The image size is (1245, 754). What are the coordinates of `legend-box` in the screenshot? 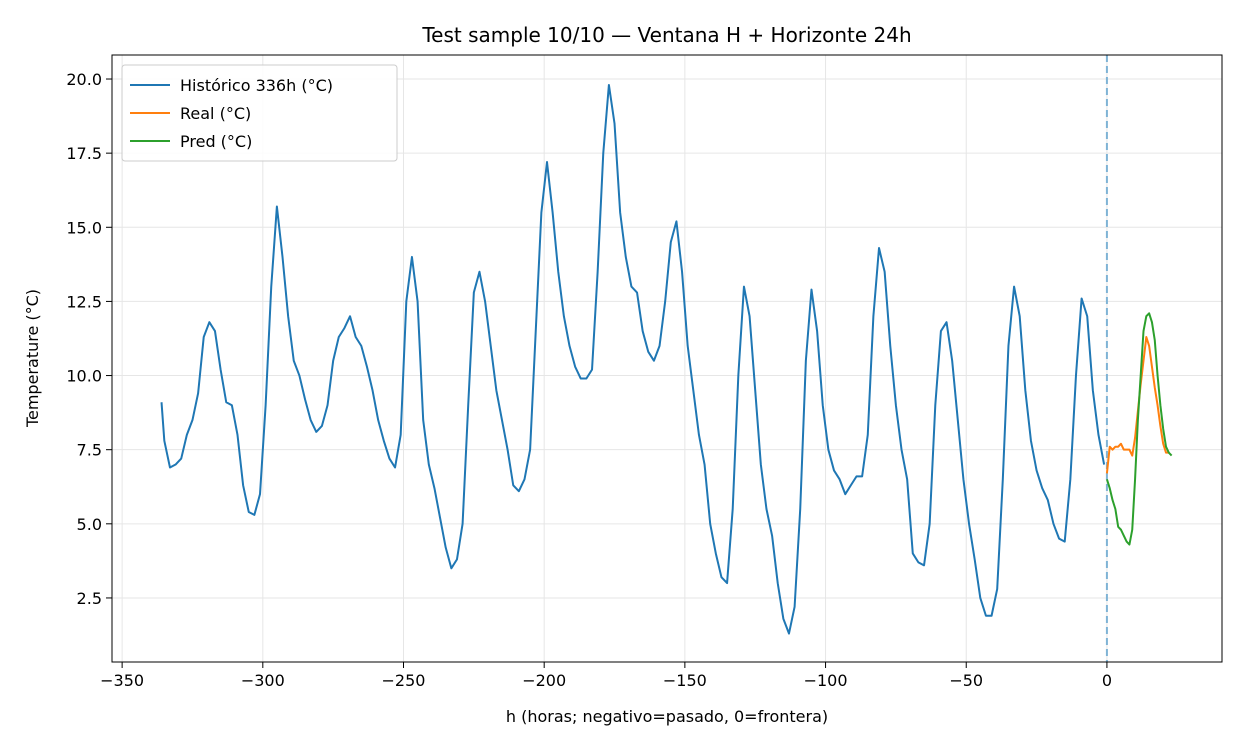 It's located at (259, 113).